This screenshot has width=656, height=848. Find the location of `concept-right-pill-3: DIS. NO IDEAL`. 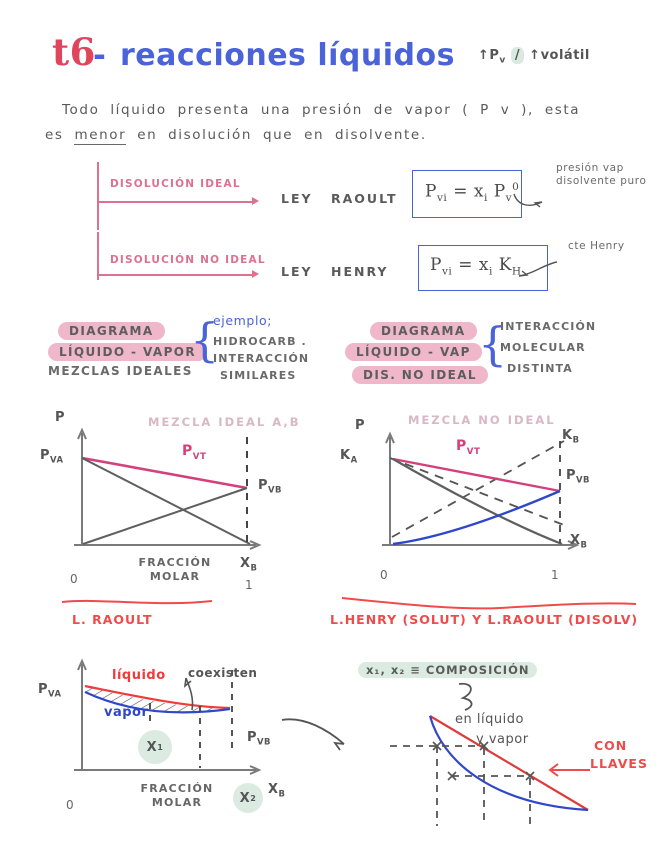

concept-right-pill-3: DIS. NO IDEAL is located at coordinates (420, 374).